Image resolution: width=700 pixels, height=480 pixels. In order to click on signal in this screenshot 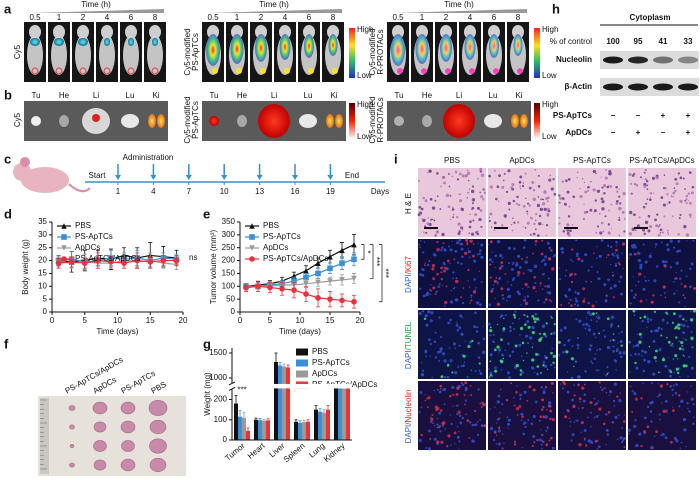, I will do `click(470, 47)`.